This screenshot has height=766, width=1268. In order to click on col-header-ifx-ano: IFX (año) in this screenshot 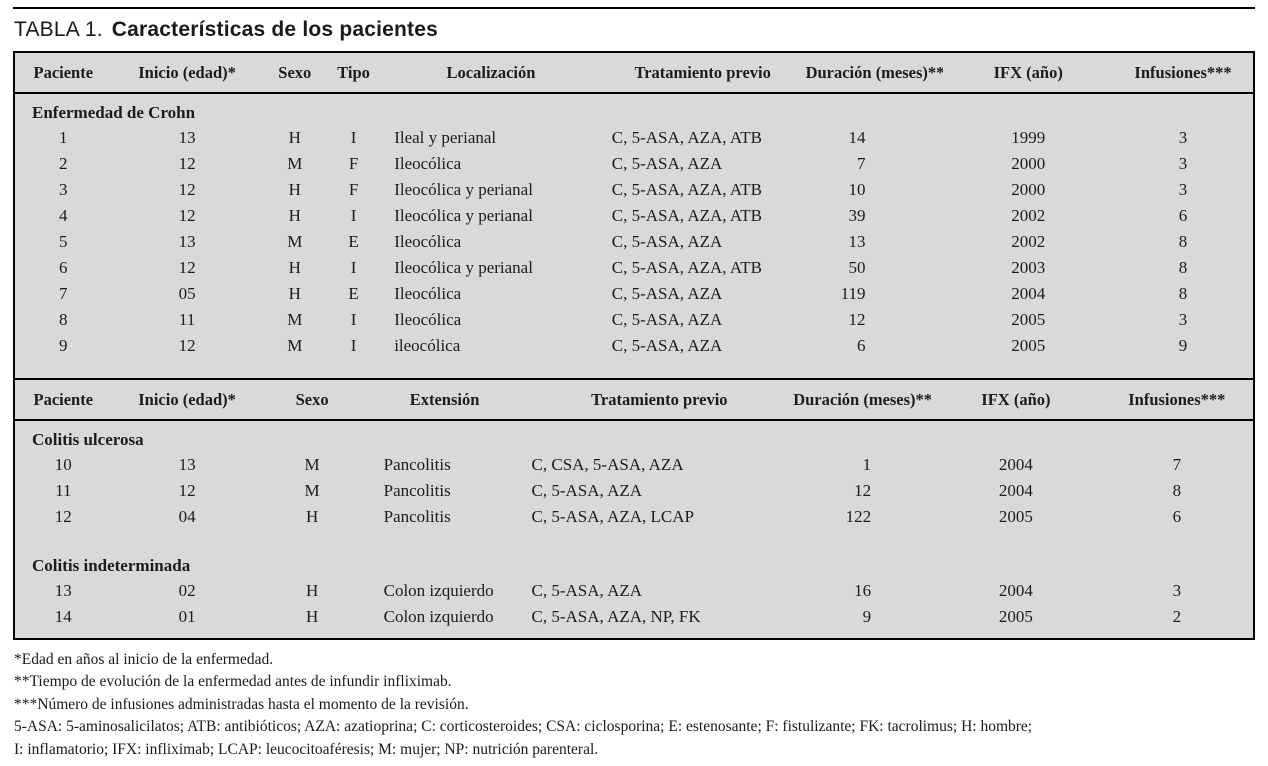, I will do `click(1016, 399)`.